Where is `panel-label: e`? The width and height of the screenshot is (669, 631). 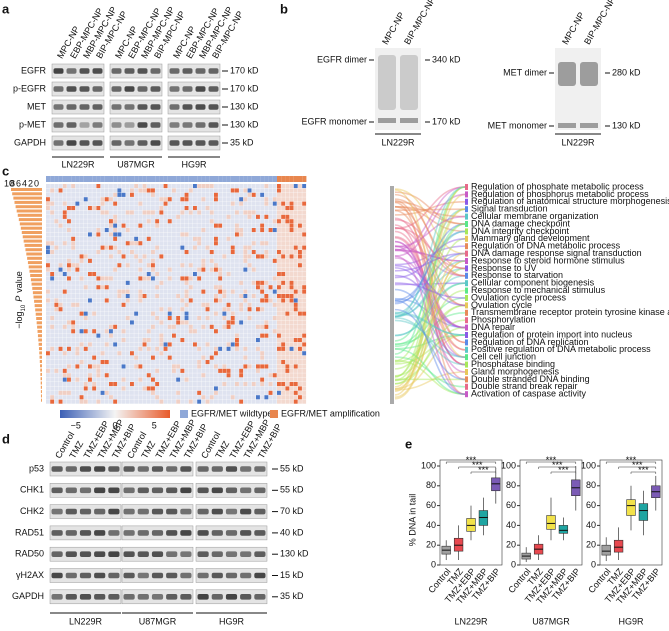 panel-label: e is located at coordinates (408, 443).